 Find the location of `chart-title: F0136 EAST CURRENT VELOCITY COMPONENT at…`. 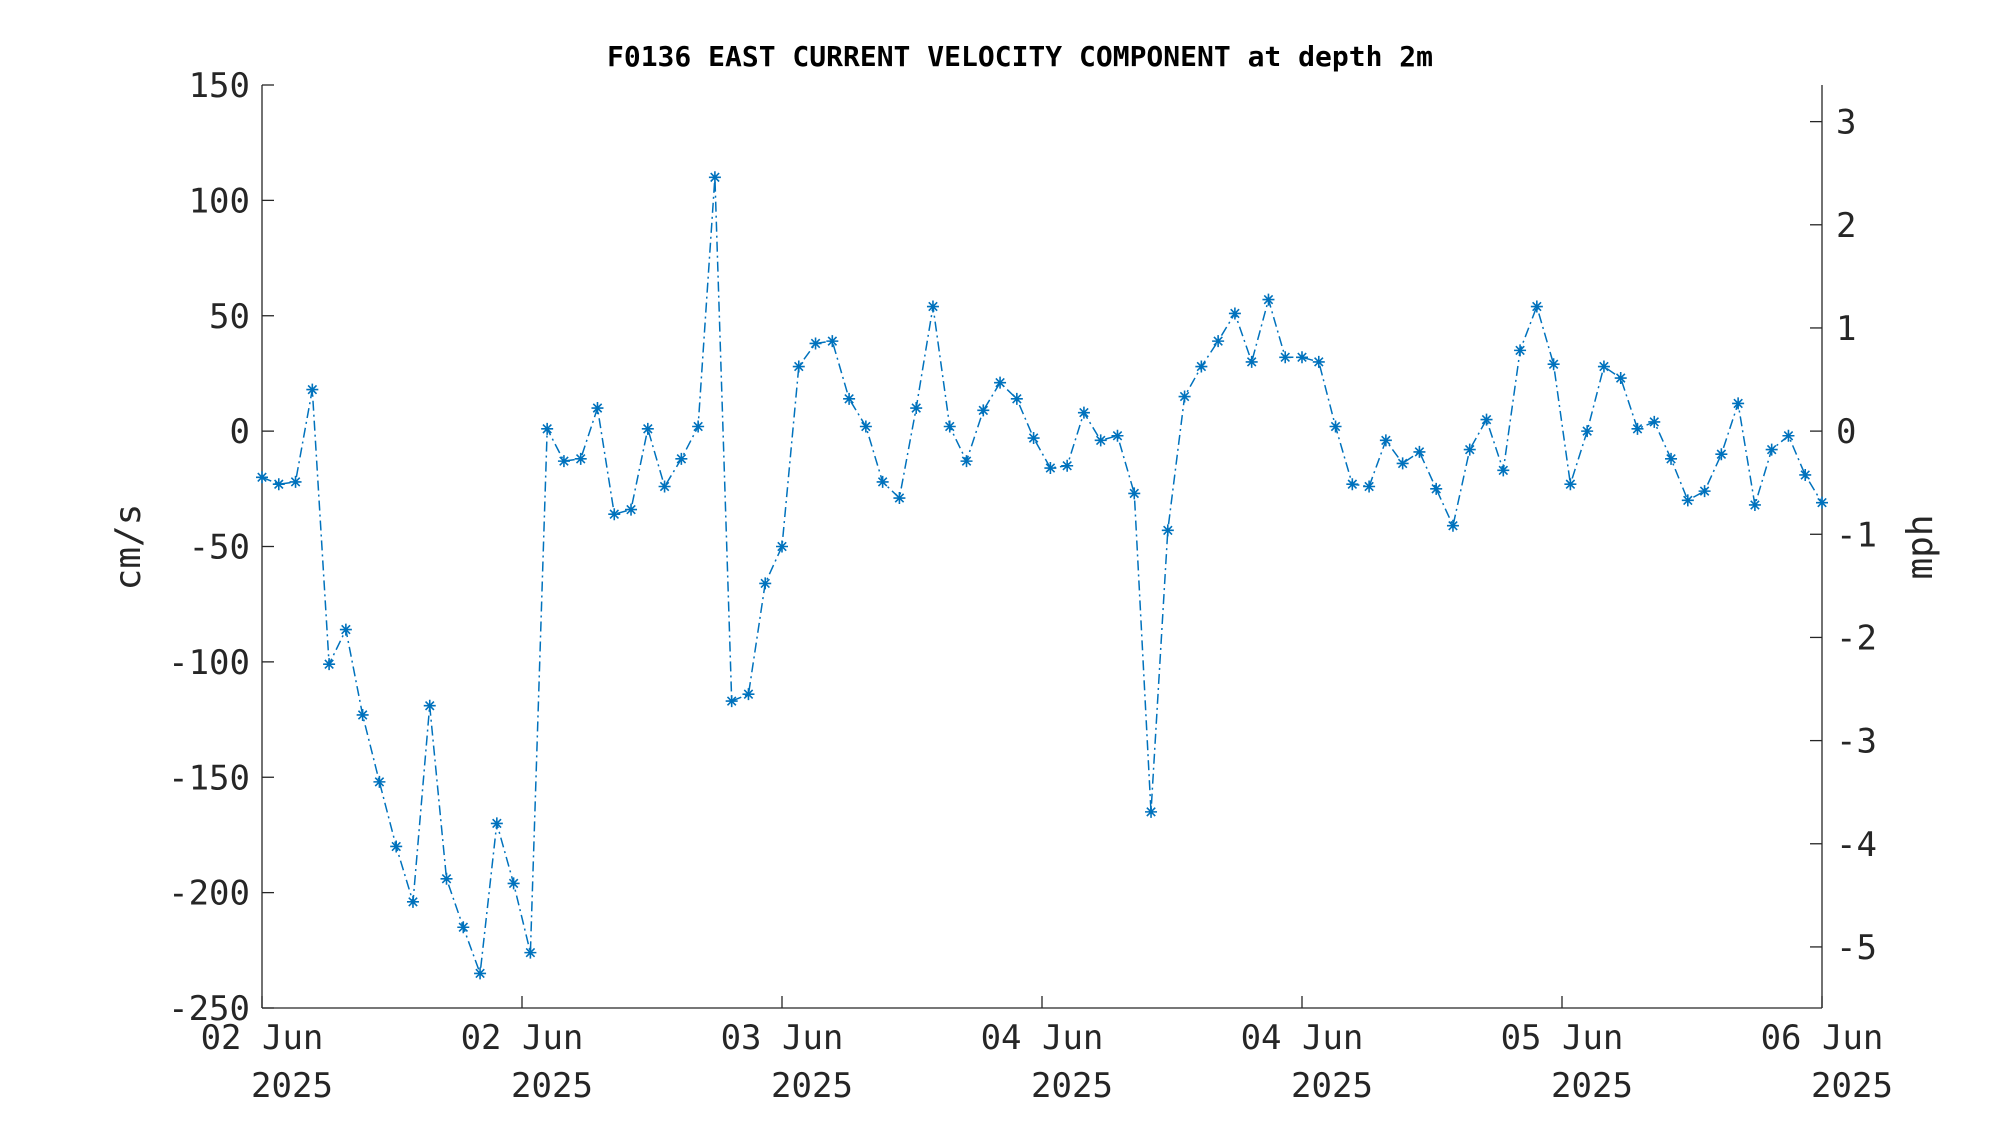

chart-title: F0136 EAST CURRENT VELOCITY COMPONENT at… is located at coordinates (1020, 56).